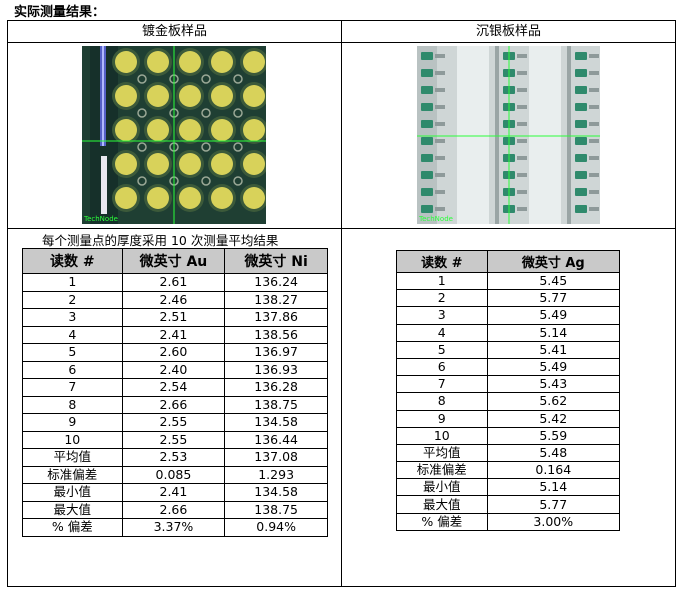  What do you see at coordinates (553, 435) in the screenshot?
I see `table-cell: 5.59` at bounding box center [553, 435].